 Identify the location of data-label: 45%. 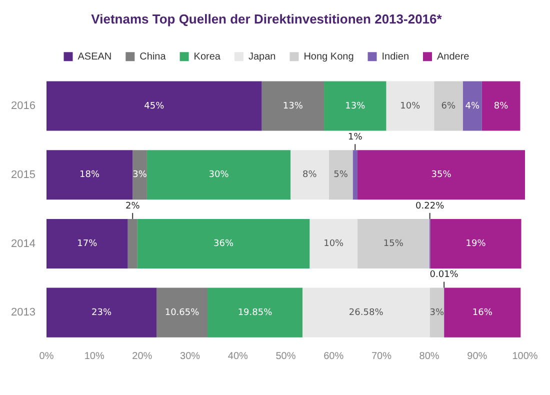
(154, 106).